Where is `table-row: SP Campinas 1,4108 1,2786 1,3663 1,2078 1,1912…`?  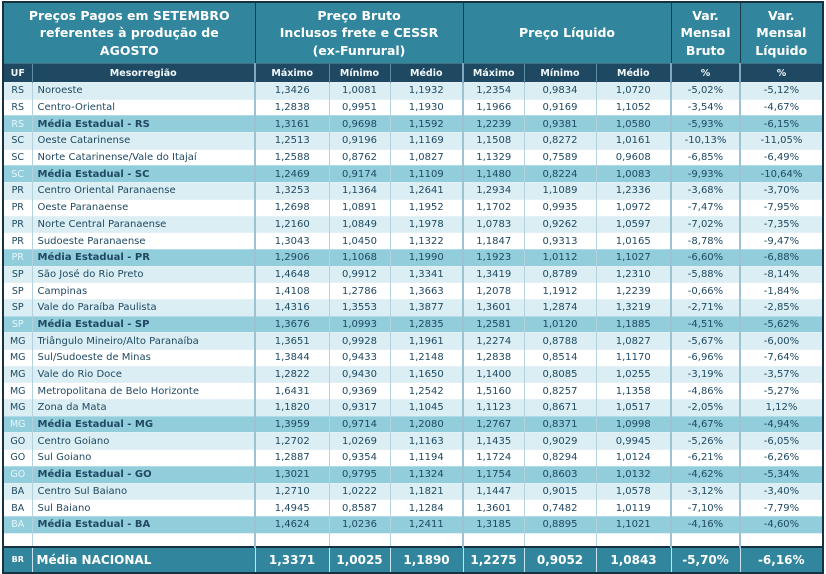 table-row: SP Campinas 1,4108 1,2786 1,3663 1,2078 1,1912… is located at coordinates (413, 291).